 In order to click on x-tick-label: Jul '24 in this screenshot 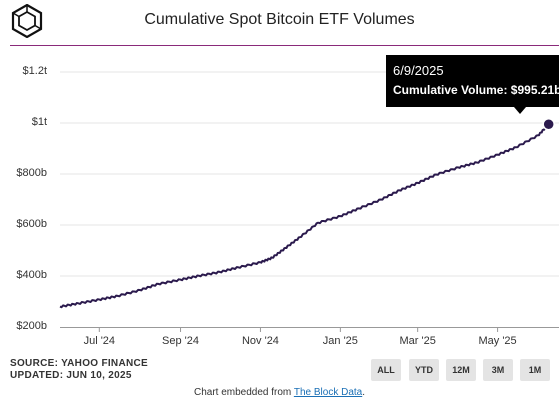, I will do `click(99, 341)`.